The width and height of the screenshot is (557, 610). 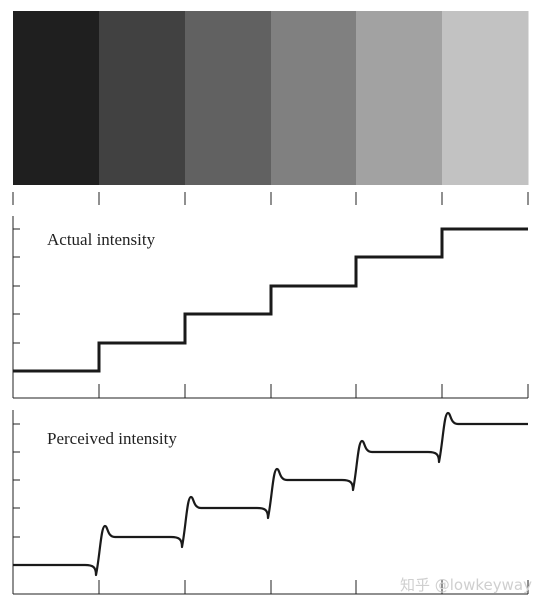 I want to click on strip-tick-marks, so click(x=270, y=198).